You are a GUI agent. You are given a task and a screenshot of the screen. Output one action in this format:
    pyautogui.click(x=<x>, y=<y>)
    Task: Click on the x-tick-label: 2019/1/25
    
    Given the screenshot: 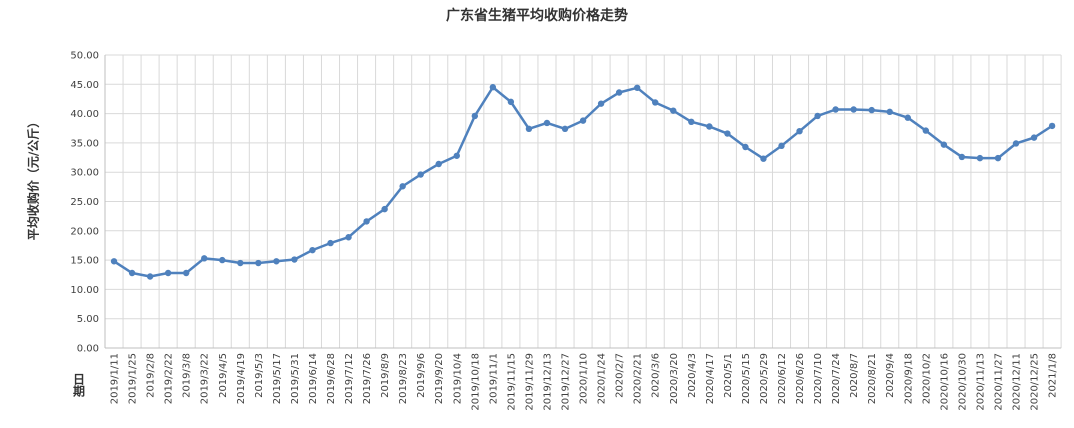 What is the action you would take?
    pyautogui.click(x=133, y=378)
    